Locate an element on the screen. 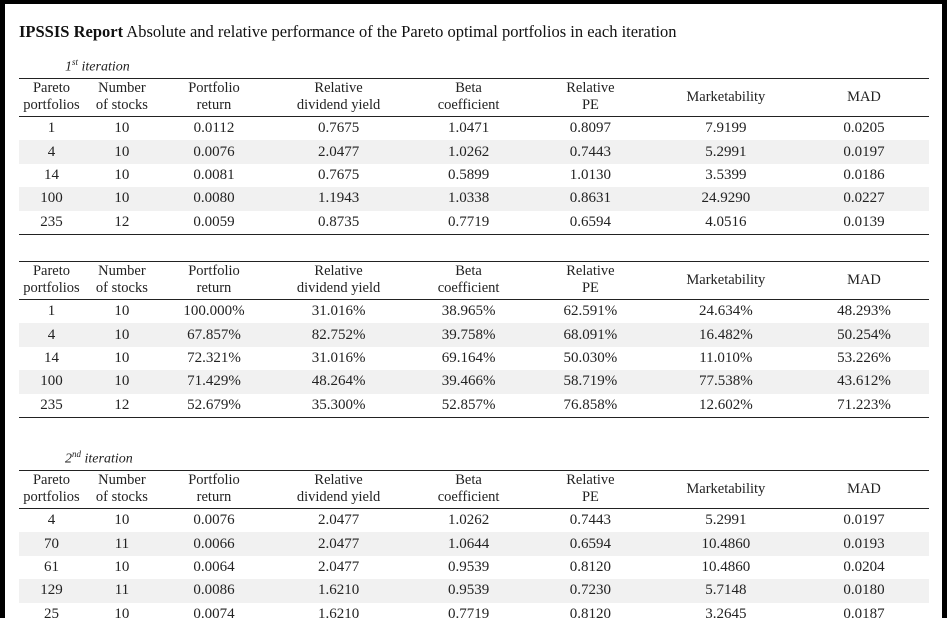 The height and width of the screenshot is (618, 947). table-cell: 38.965% is located at coordinates (468, 311).